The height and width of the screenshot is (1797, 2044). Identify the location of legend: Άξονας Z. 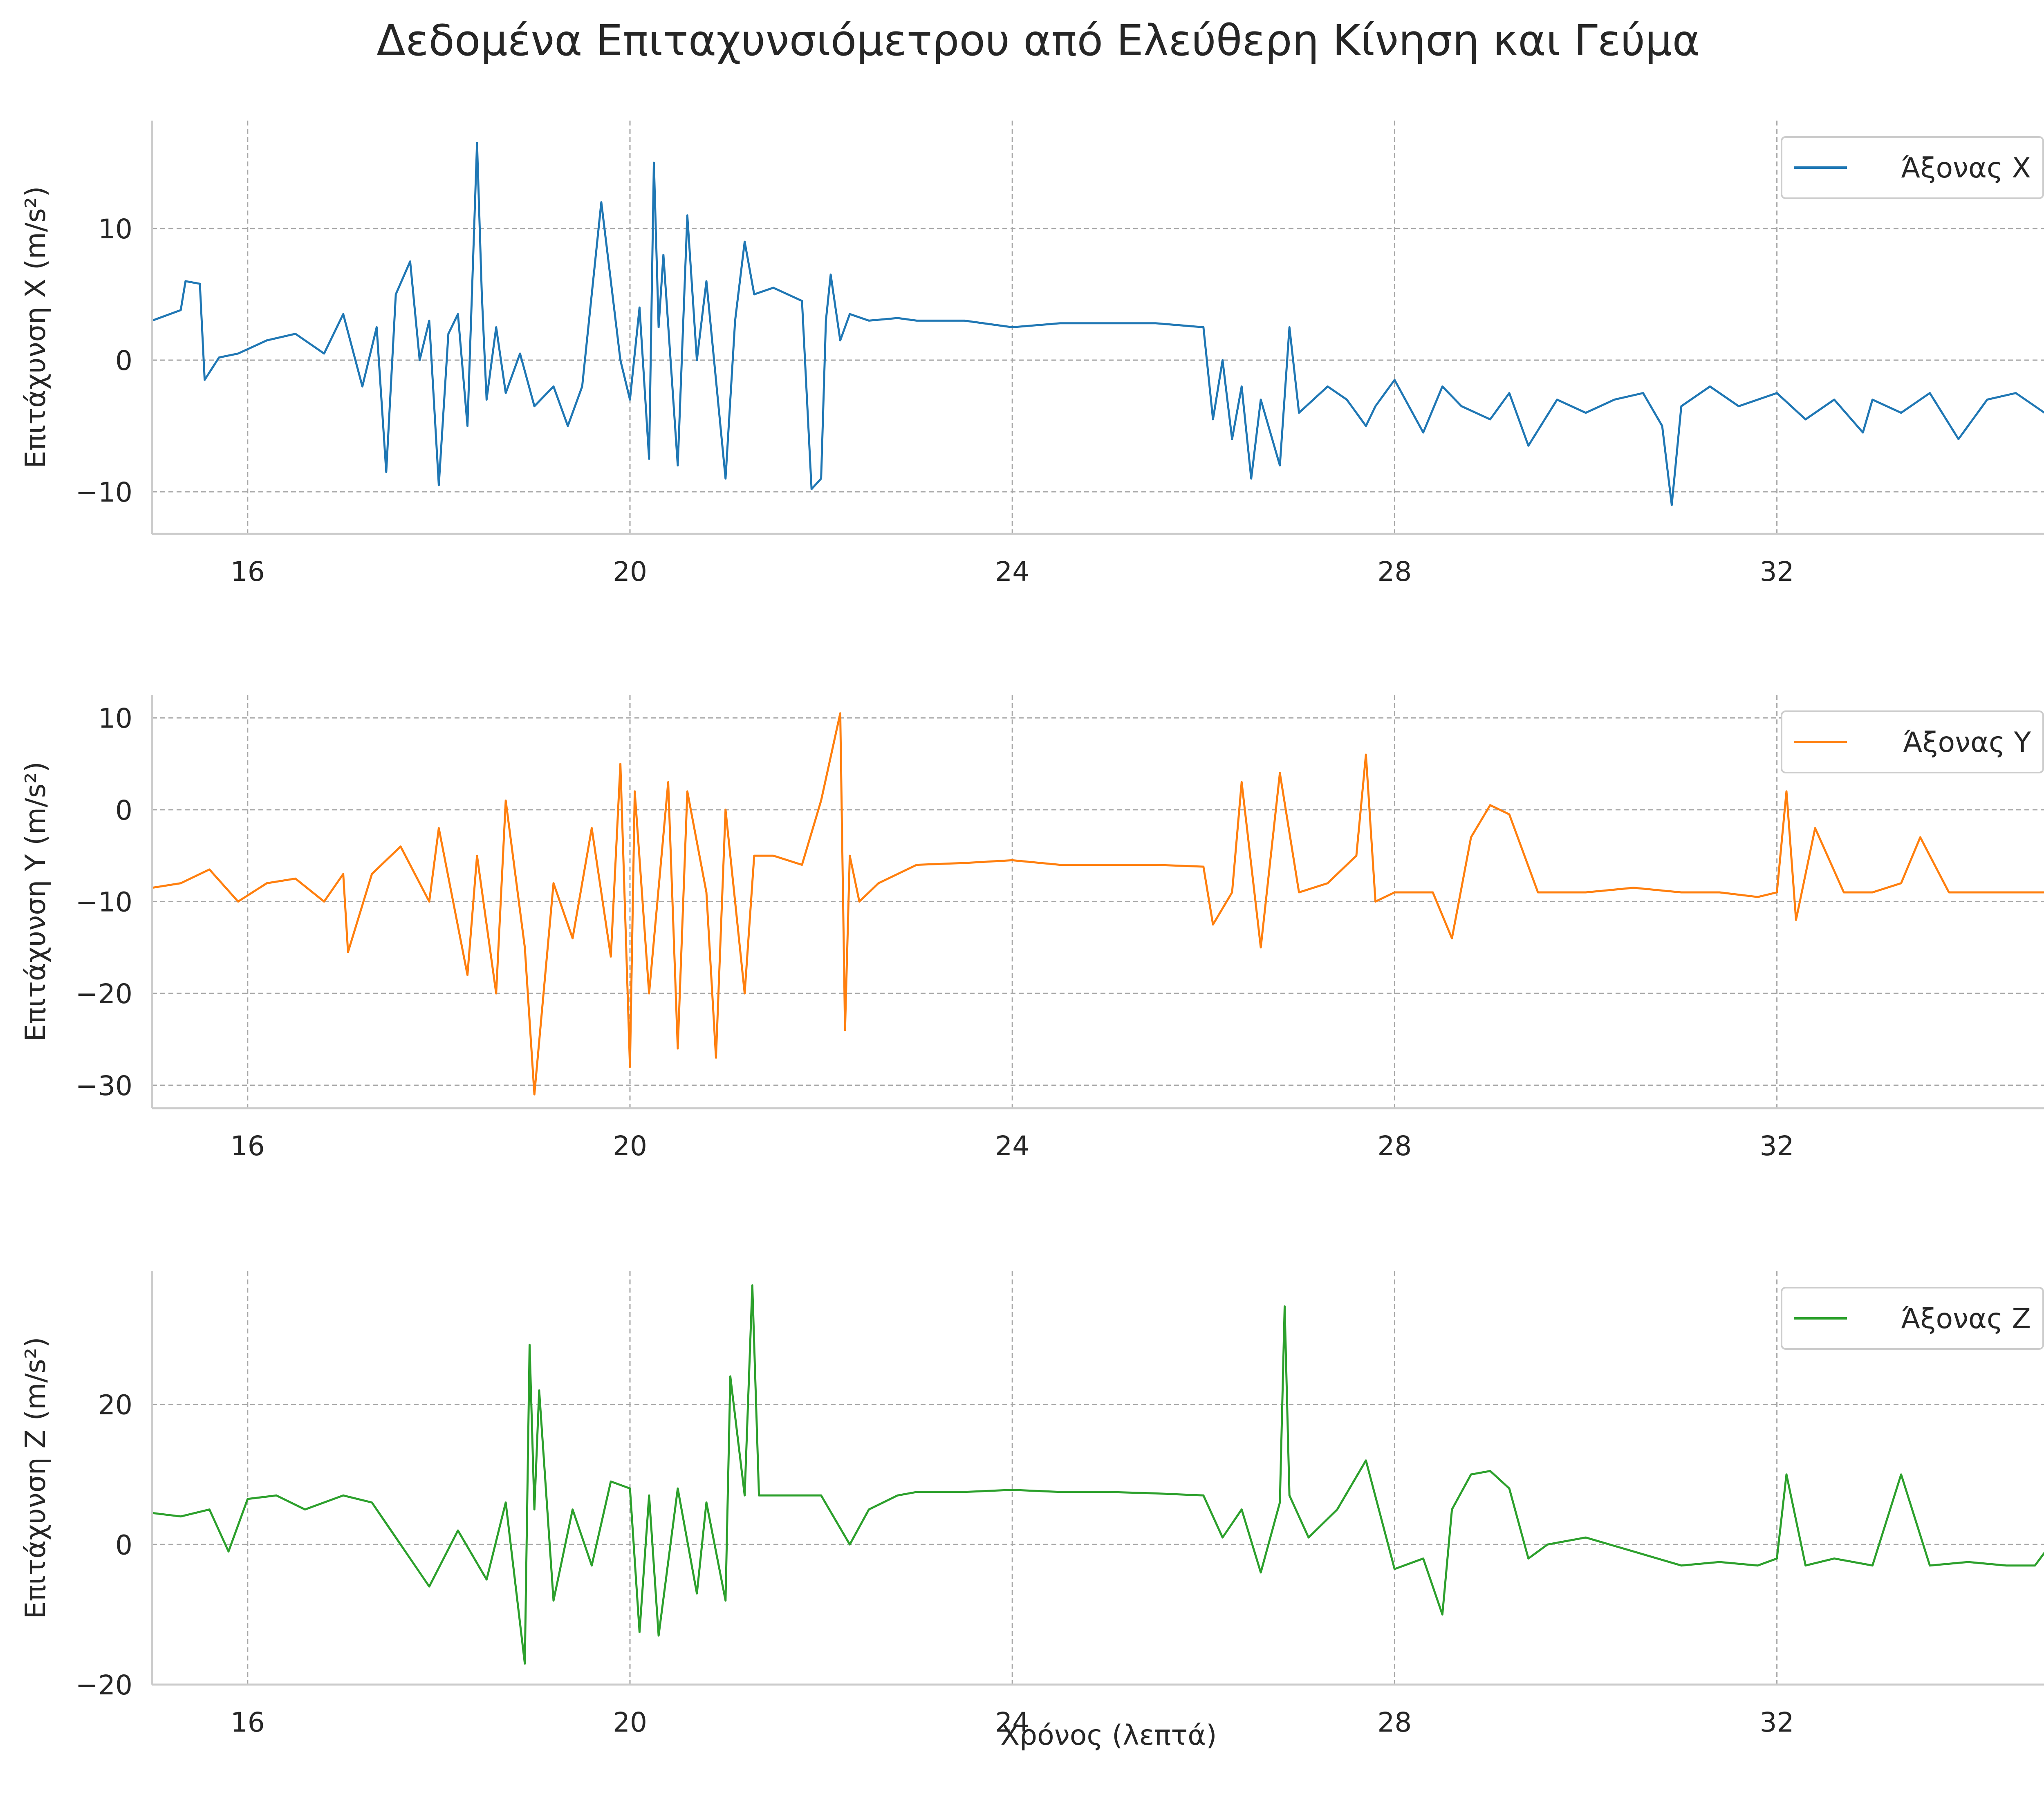
(1913, 1318).